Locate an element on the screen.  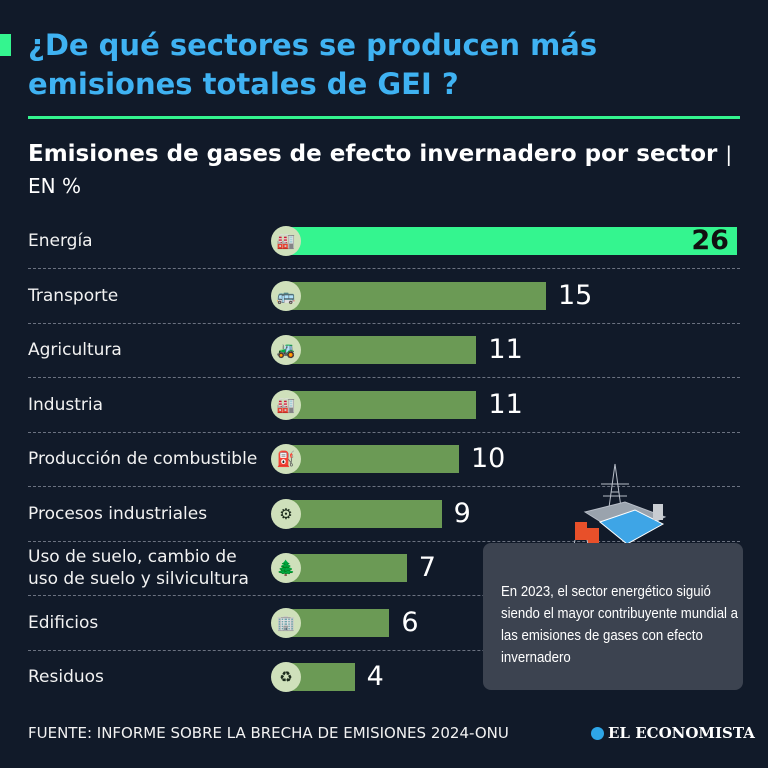
factory-icon: 🏭 is located at coordinates (286, 404).